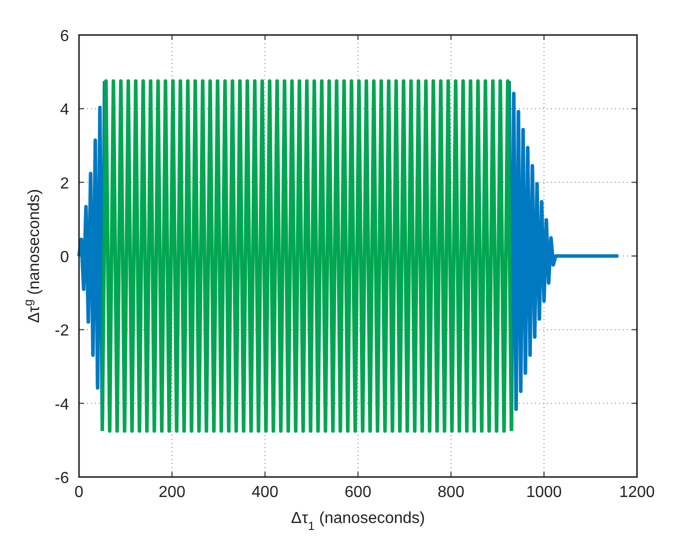 The image size is (687, 540). Describe the element at coordinates (79, 492) in the screenshot. I see `x-tick-label: 0` at that location.